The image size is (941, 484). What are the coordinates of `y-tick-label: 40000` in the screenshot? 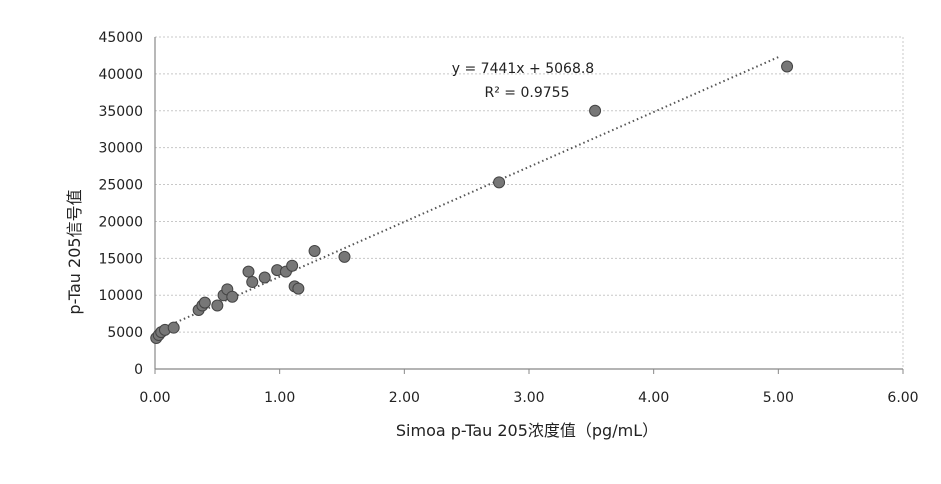 It's located at (120, 75).